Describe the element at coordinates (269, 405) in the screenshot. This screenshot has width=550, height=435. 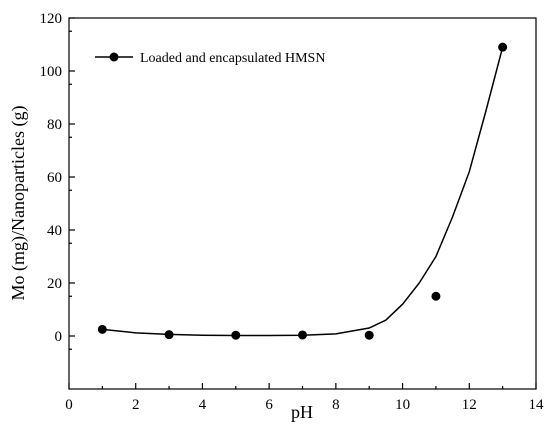
I see `x-tick-label: 6` at that location.